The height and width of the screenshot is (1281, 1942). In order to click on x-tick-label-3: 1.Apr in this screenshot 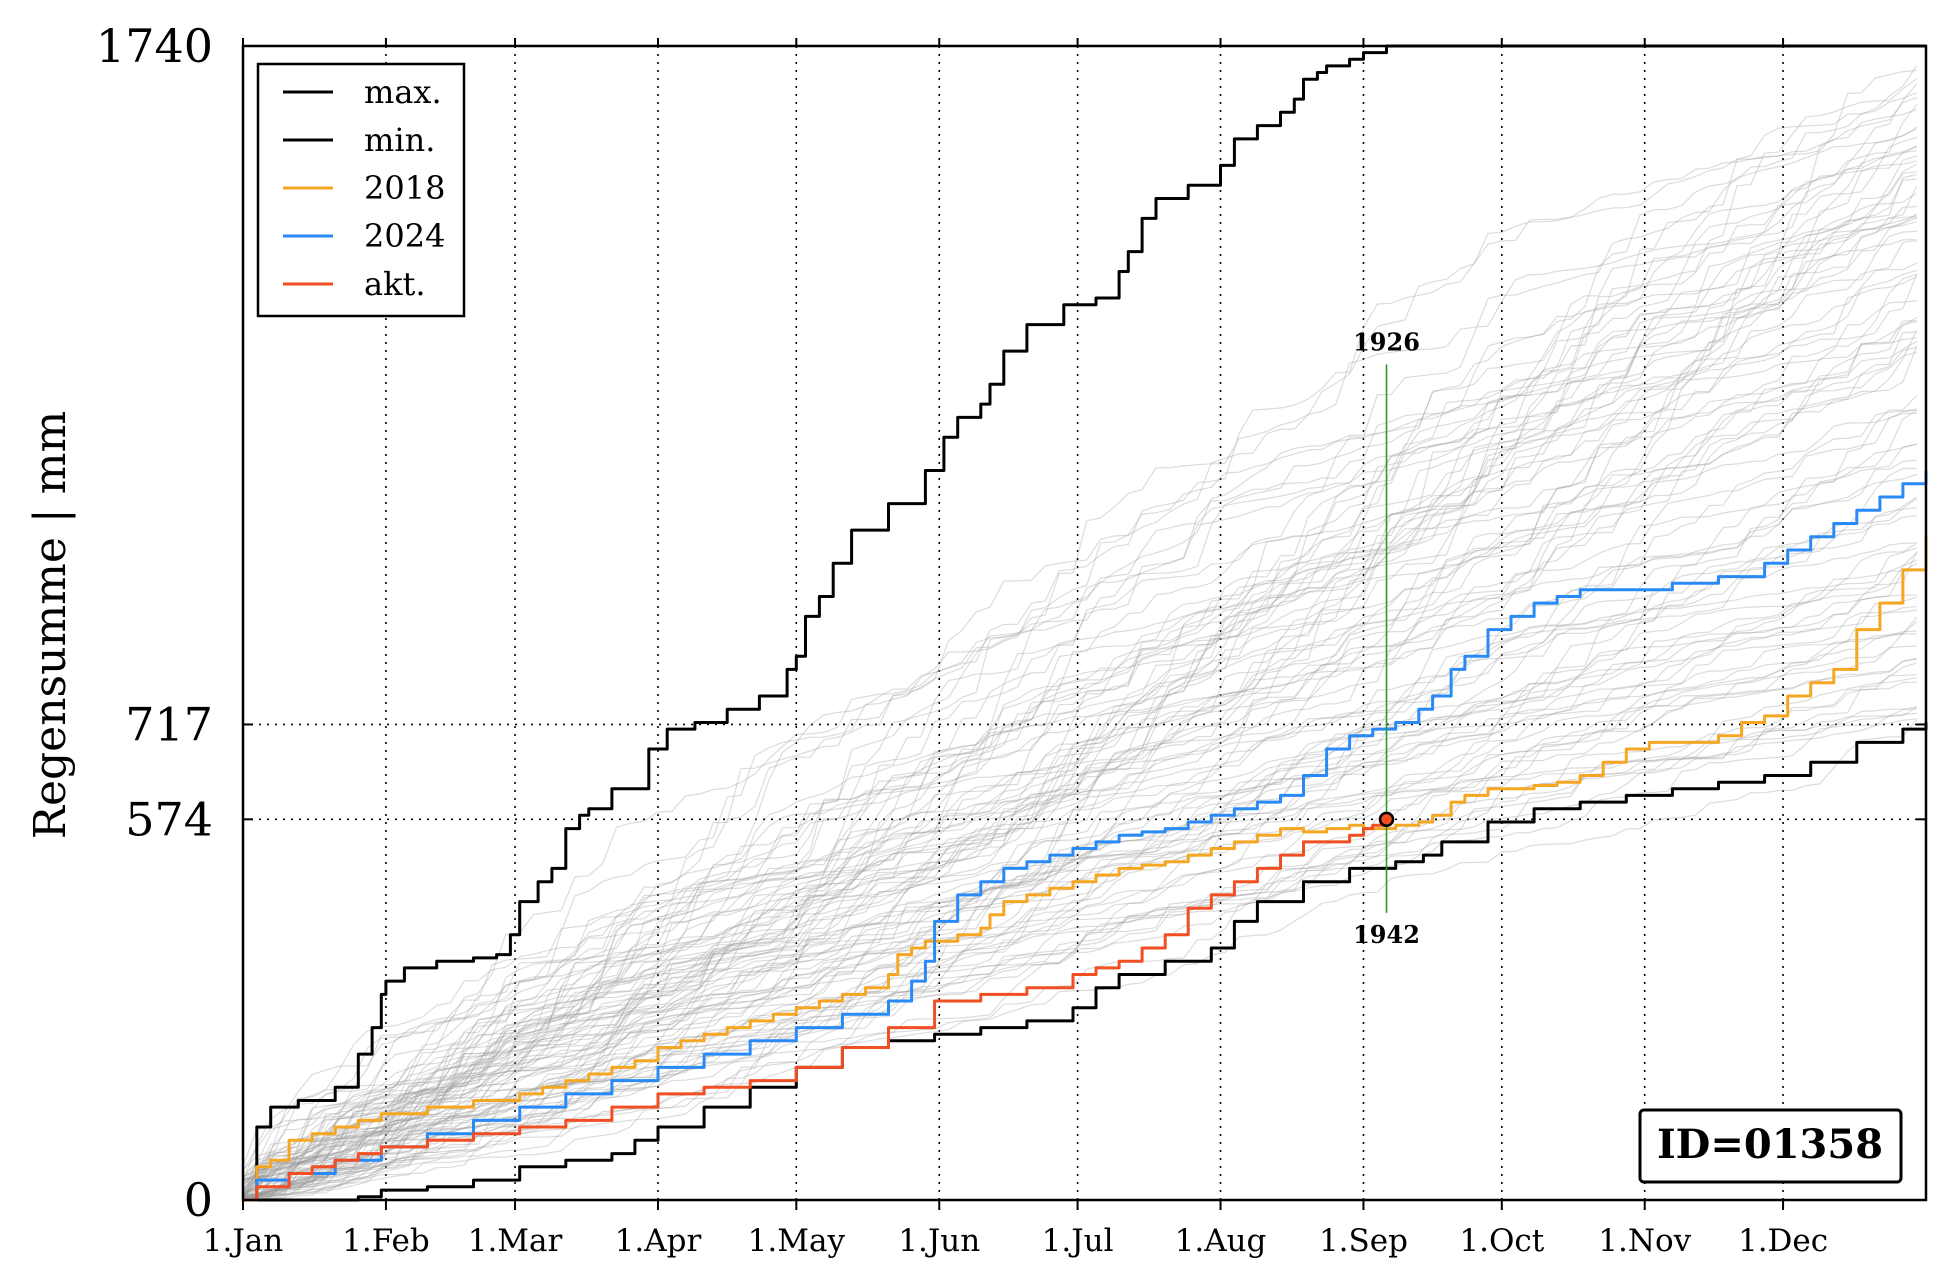, I will do `click(658, 1241)`.